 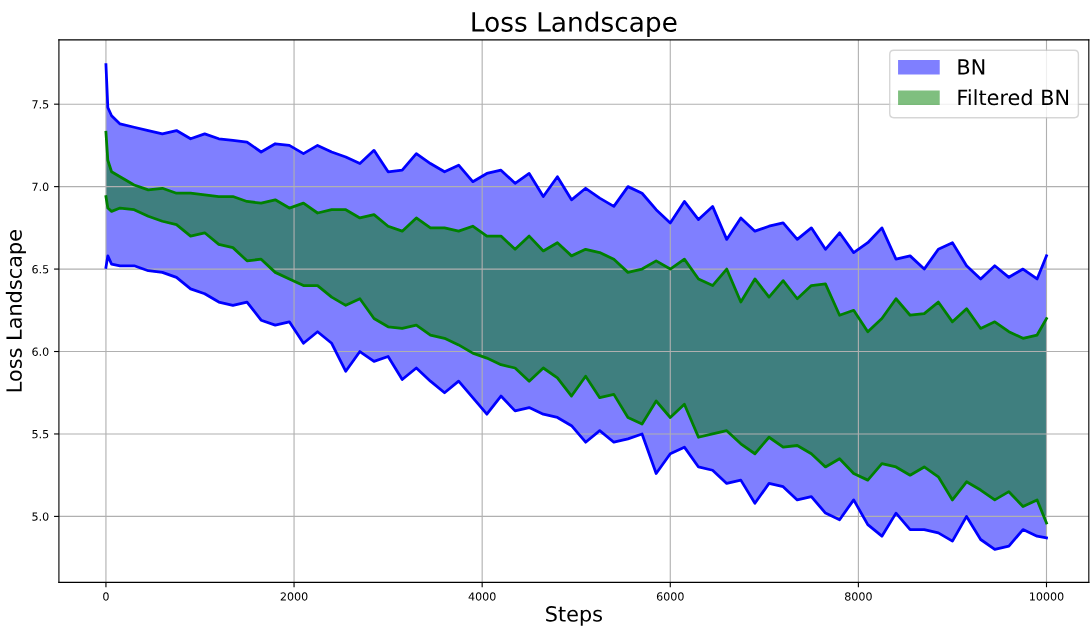 What do you see at coordinates (40, 351) in the screenshot?
I see `y-tick-label: 6.0` at bounding box center [40, 351].